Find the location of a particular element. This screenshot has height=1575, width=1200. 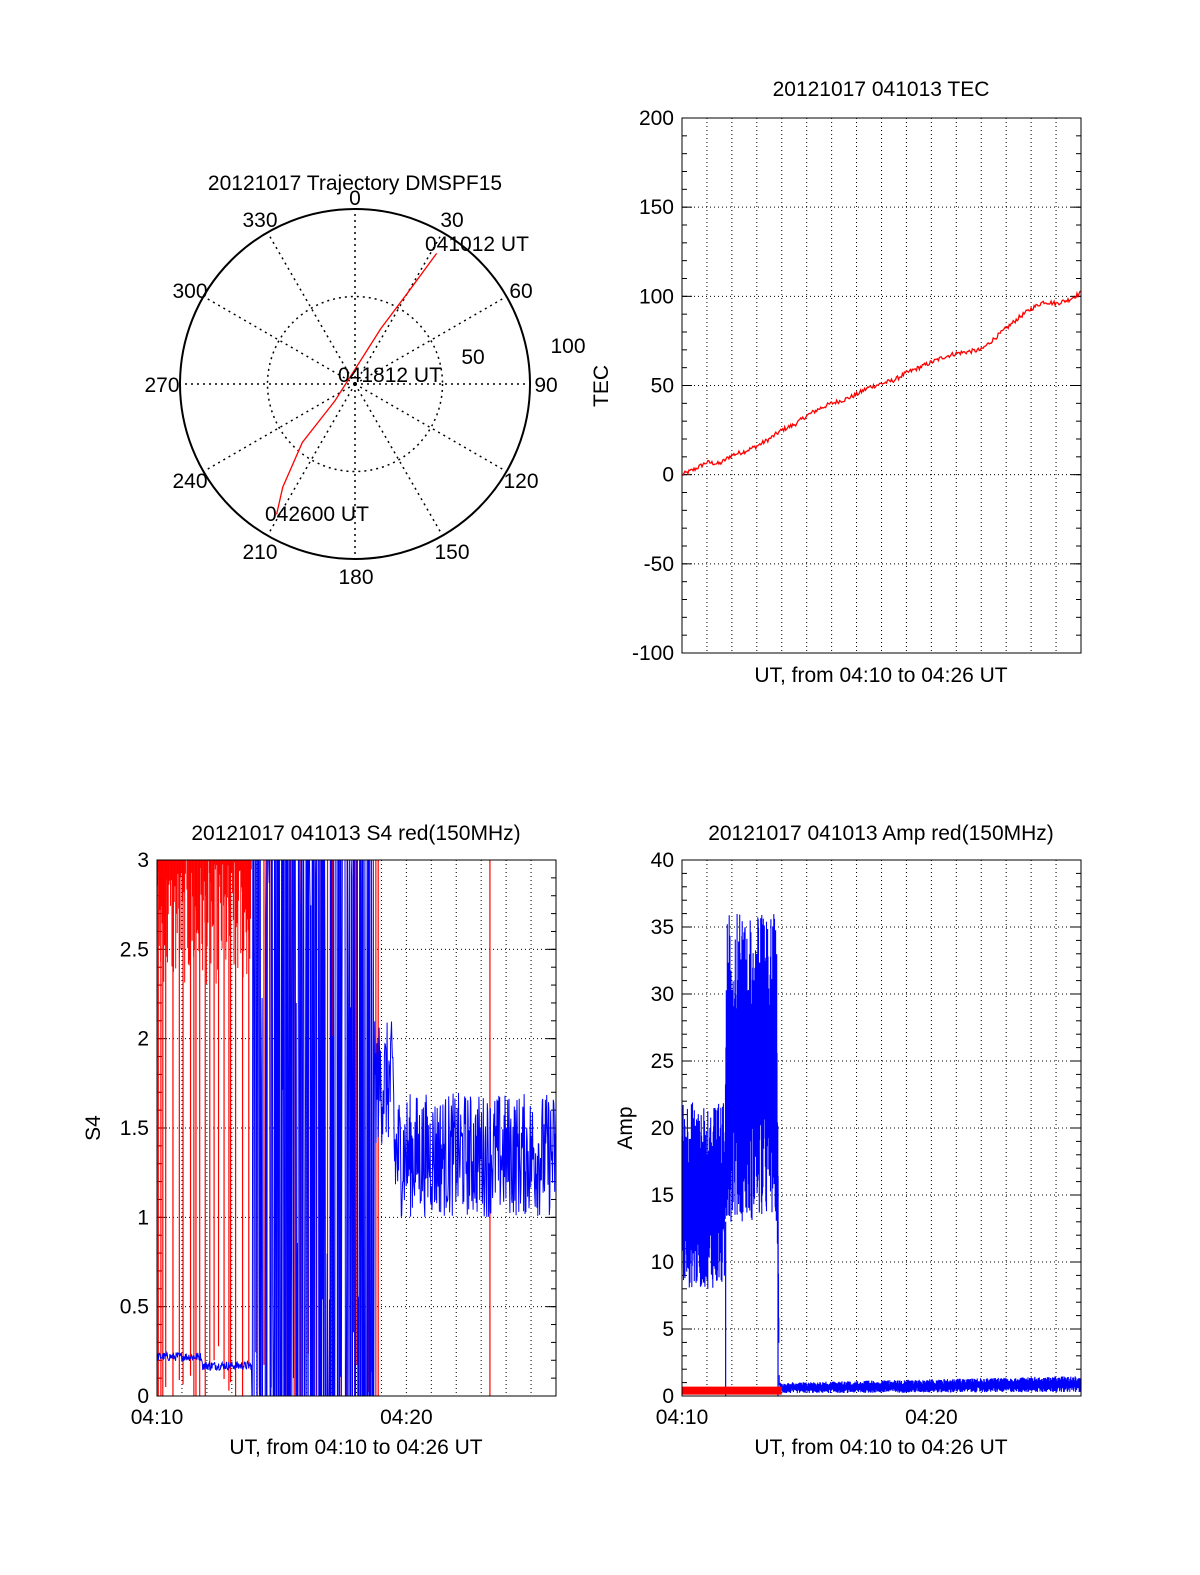

s4-xtick-label: 04:20 is located at coordinates (406, 1417).